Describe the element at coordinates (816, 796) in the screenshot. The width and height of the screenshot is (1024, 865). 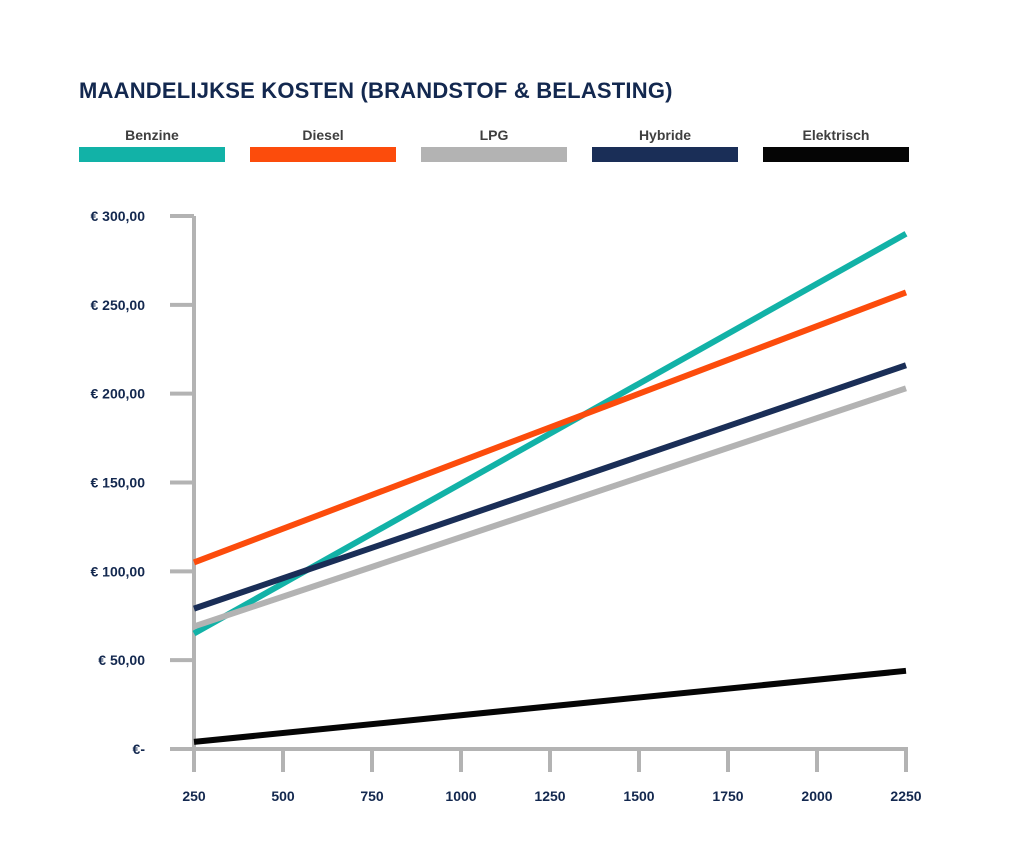
I see `x-axis-tick-label: 2000` at that location.